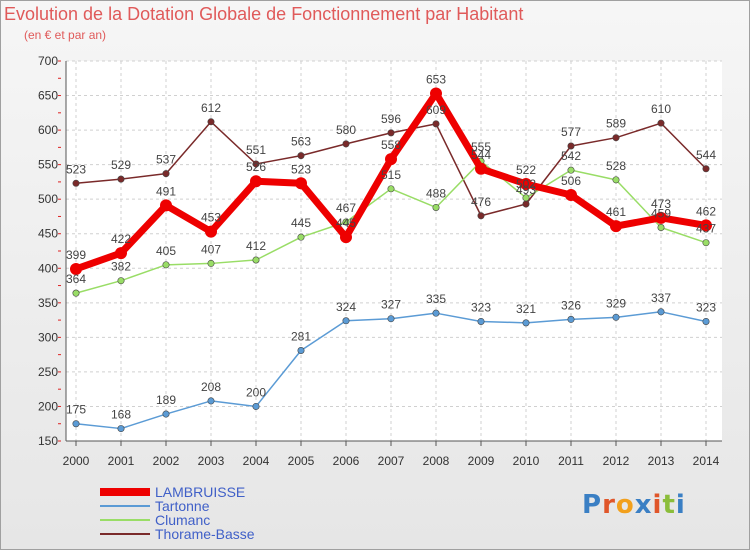 The image size is (750, 550). Describe the element at coordinates (48, 303) in the screenshot. I see `y-tick-label: 350` at that location.